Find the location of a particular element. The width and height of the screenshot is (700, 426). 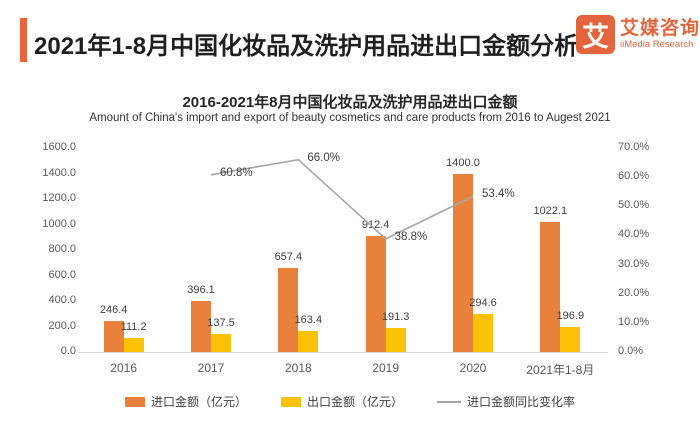

legend-item-export: 出口金额（亿元） is located at coordinates (341, 401).